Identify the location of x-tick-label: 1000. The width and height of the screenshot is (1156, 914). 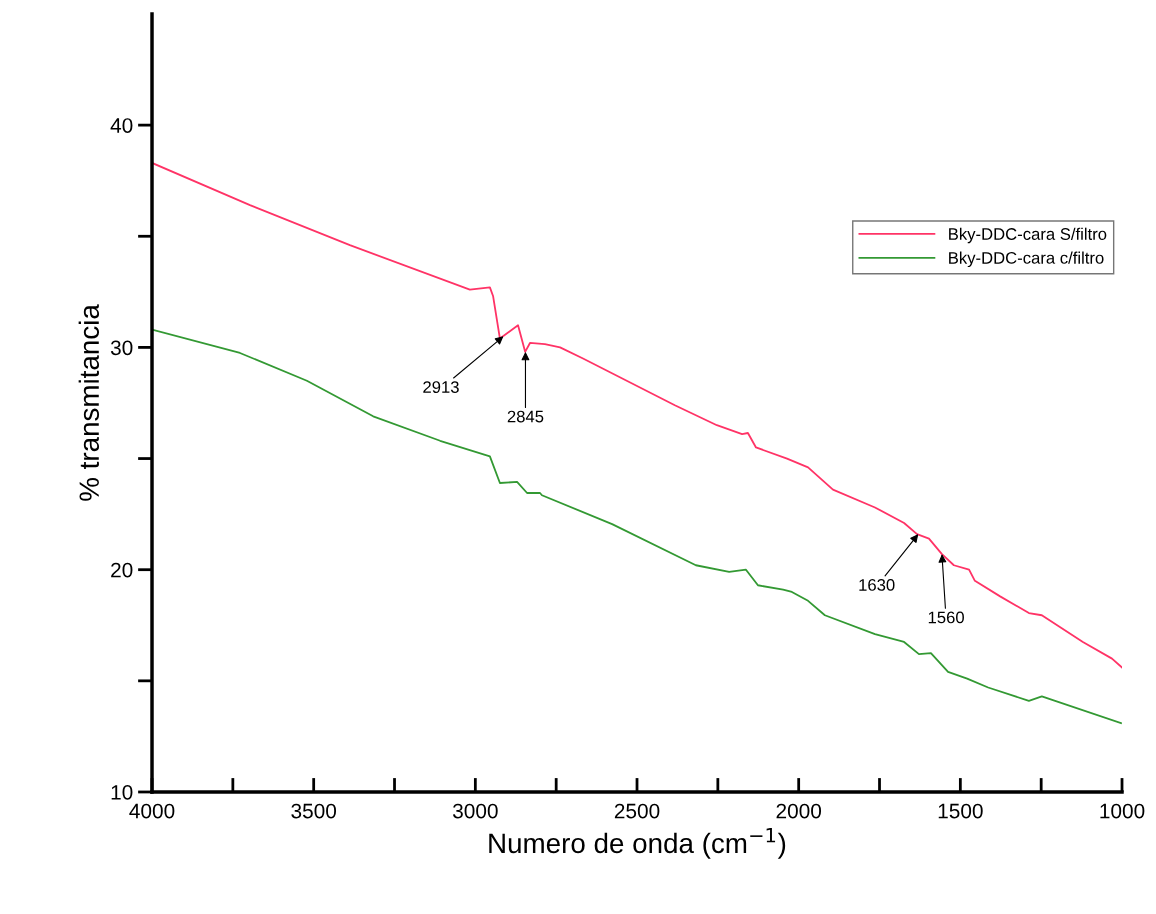
(1122, 811).